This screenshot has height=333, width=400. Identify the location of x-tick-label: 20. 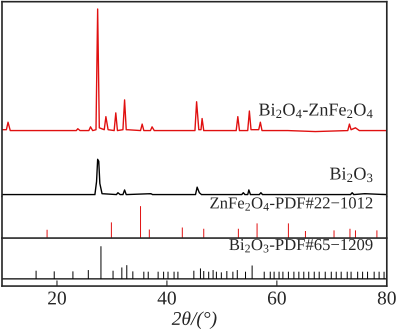
(57, 298).